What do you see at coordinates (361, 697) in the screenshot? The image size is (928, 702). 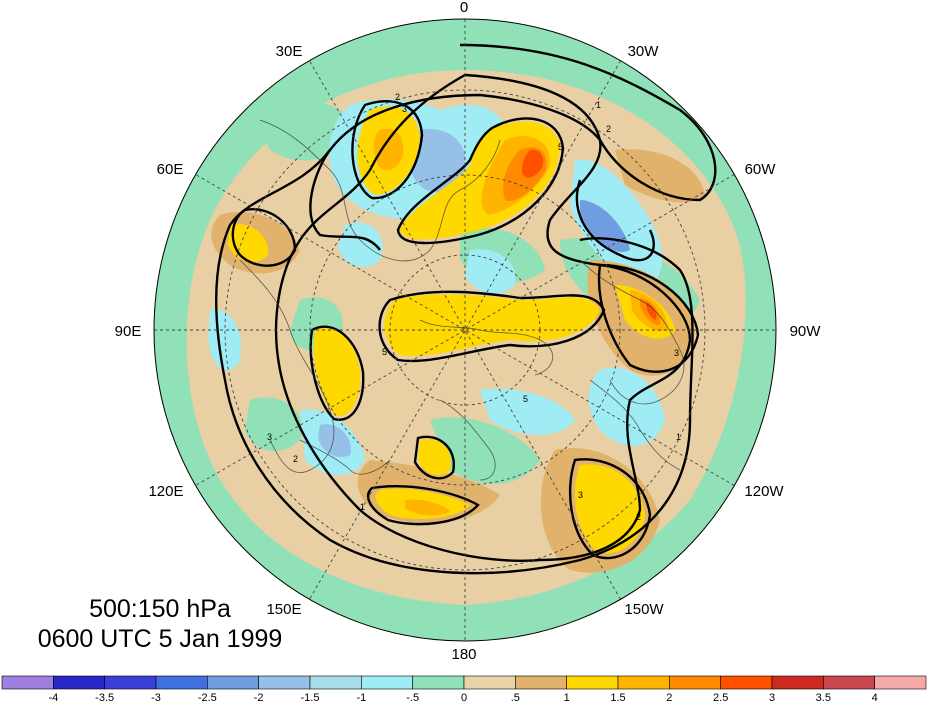 I see `colorbar-tick-label: -1` at bounding box center [361, 697].